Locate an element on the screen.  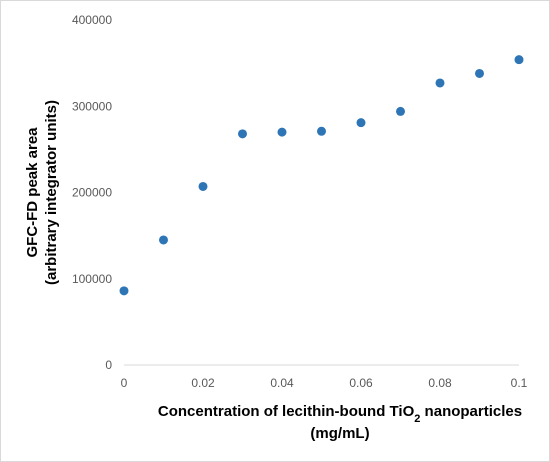
x-tick-label: 0.1 is located at coordinates (519, 383).